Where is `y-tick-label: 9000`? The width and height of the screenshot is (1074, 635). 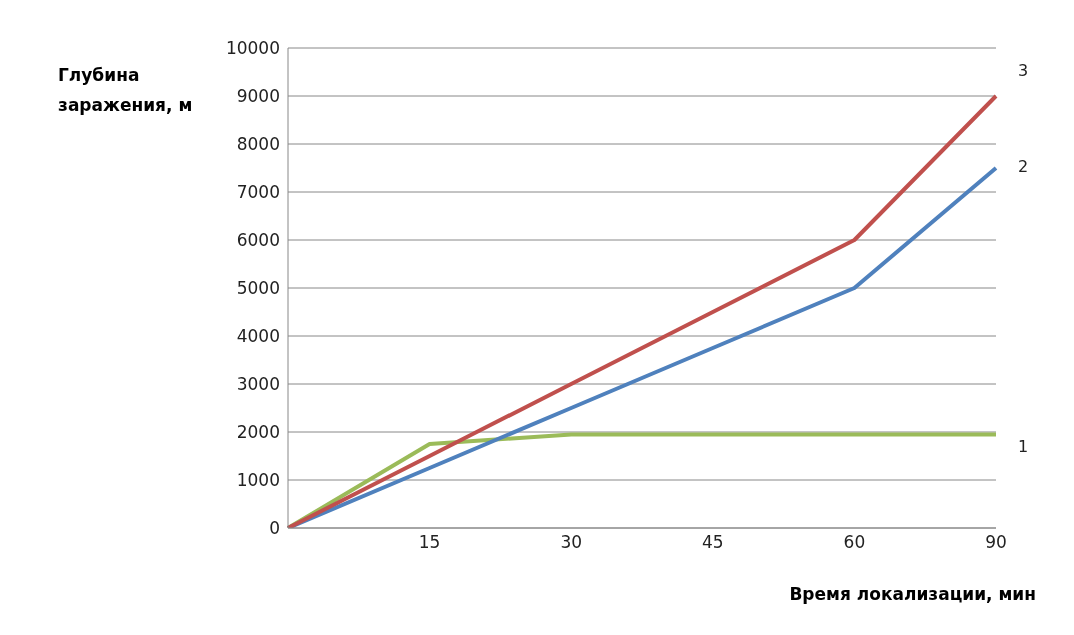
y-tick-label: 9000 is located at coordinates (258, 96).